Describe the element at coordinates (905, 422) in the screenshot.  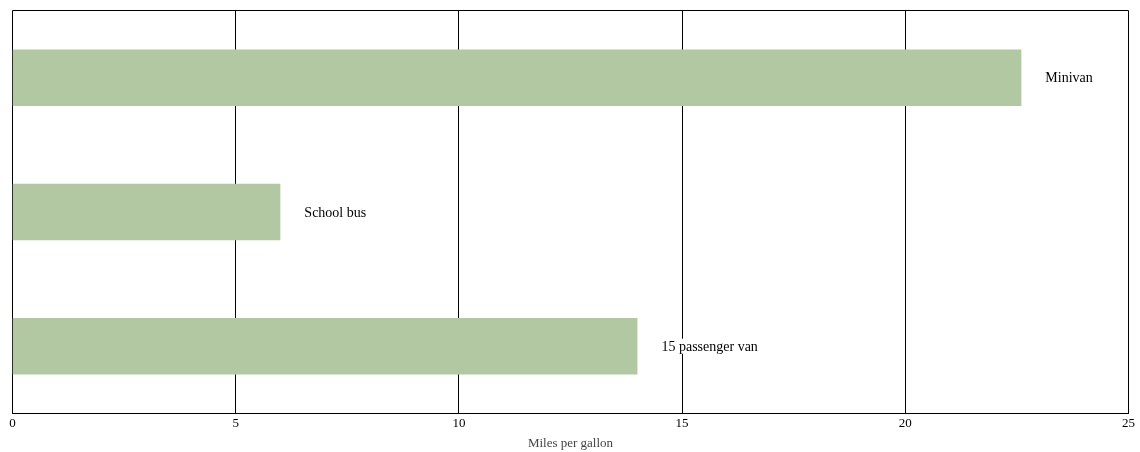
I see `x-tick-label: 20` at that location.